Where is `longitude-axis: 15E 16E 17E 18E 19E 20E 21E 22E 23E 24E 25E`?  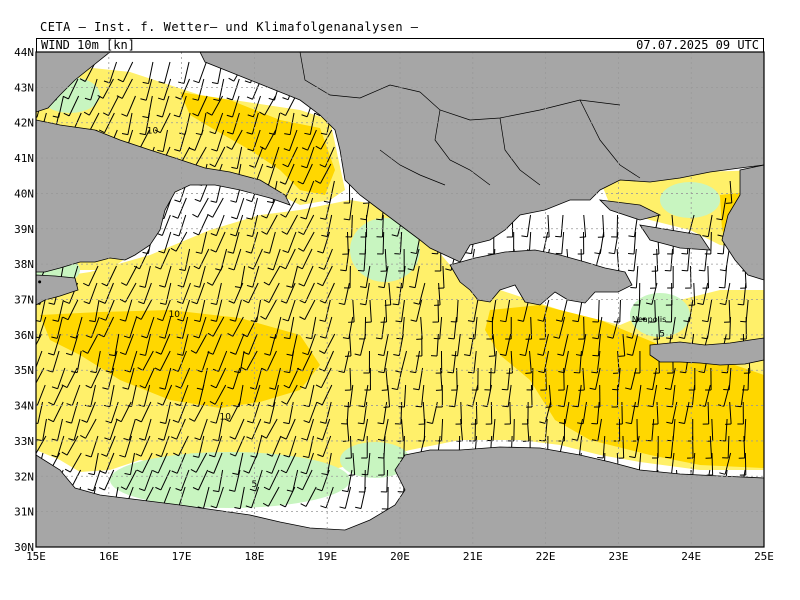
longitude-axis: 15E 16E 17E 18E 19E 20E 21E 22E 23E 24E 25E is located at coordinates (400, 556).